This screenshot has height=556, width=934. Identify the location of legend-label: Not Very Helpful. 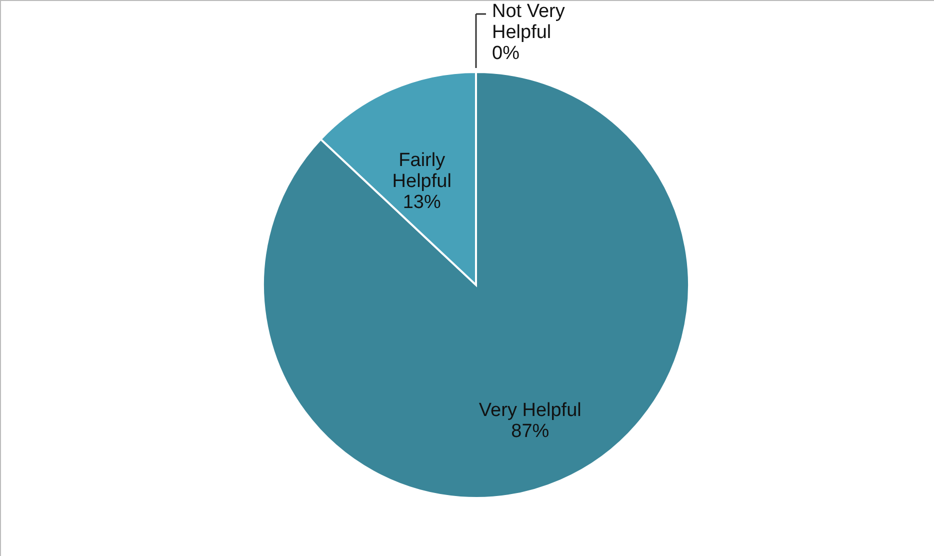
(529, 22).